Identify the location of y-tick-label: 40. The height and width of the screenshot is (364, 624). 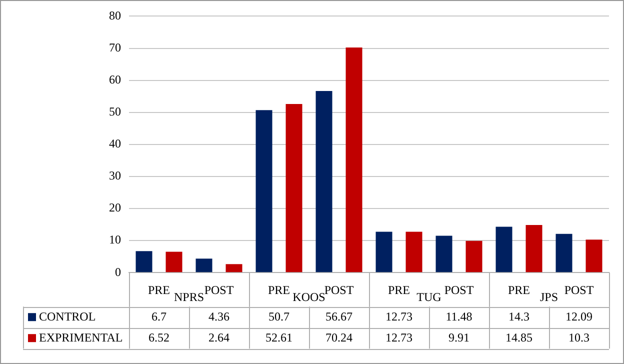
(115, 143).